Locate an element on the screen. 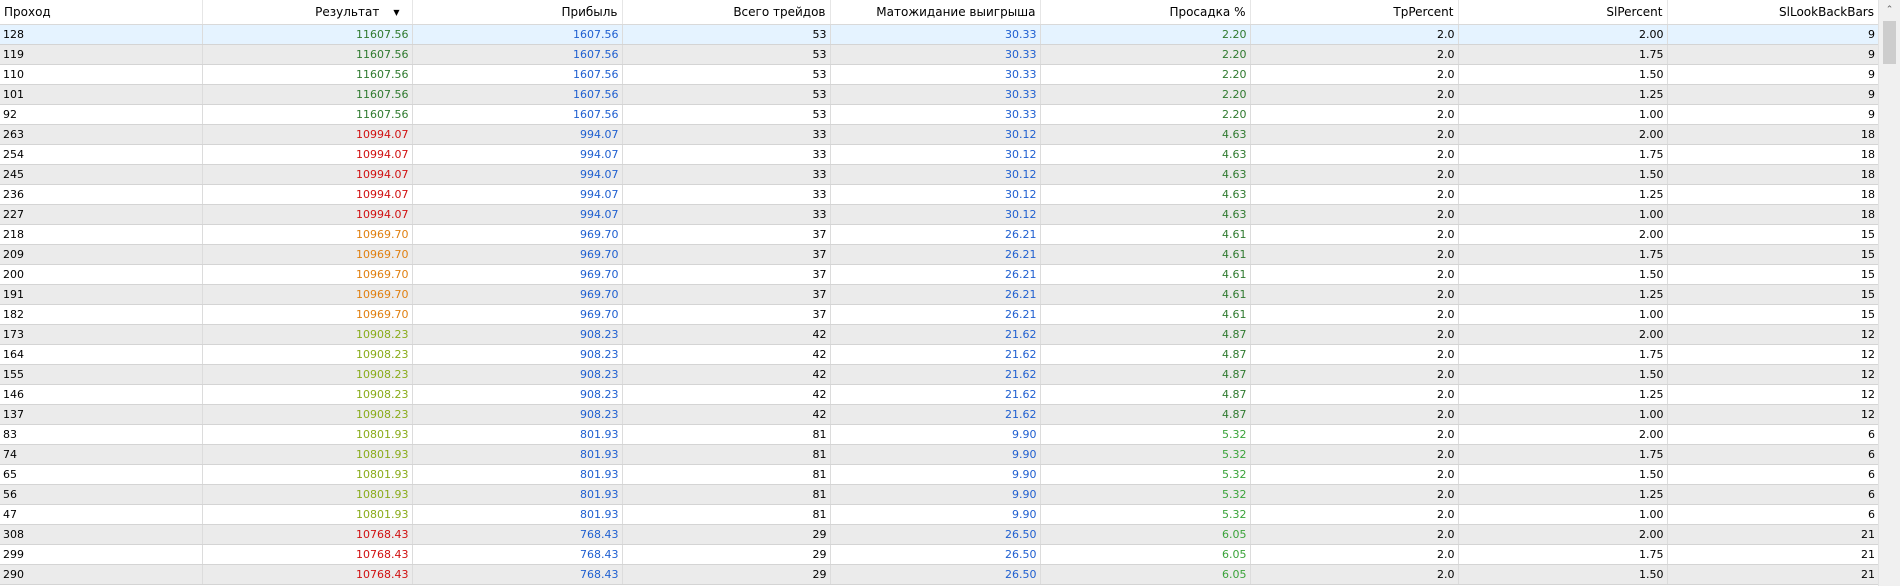 This screenshot has height=586, width=1900. cell-result: 10969.70 is located at coordinates (307, 294).